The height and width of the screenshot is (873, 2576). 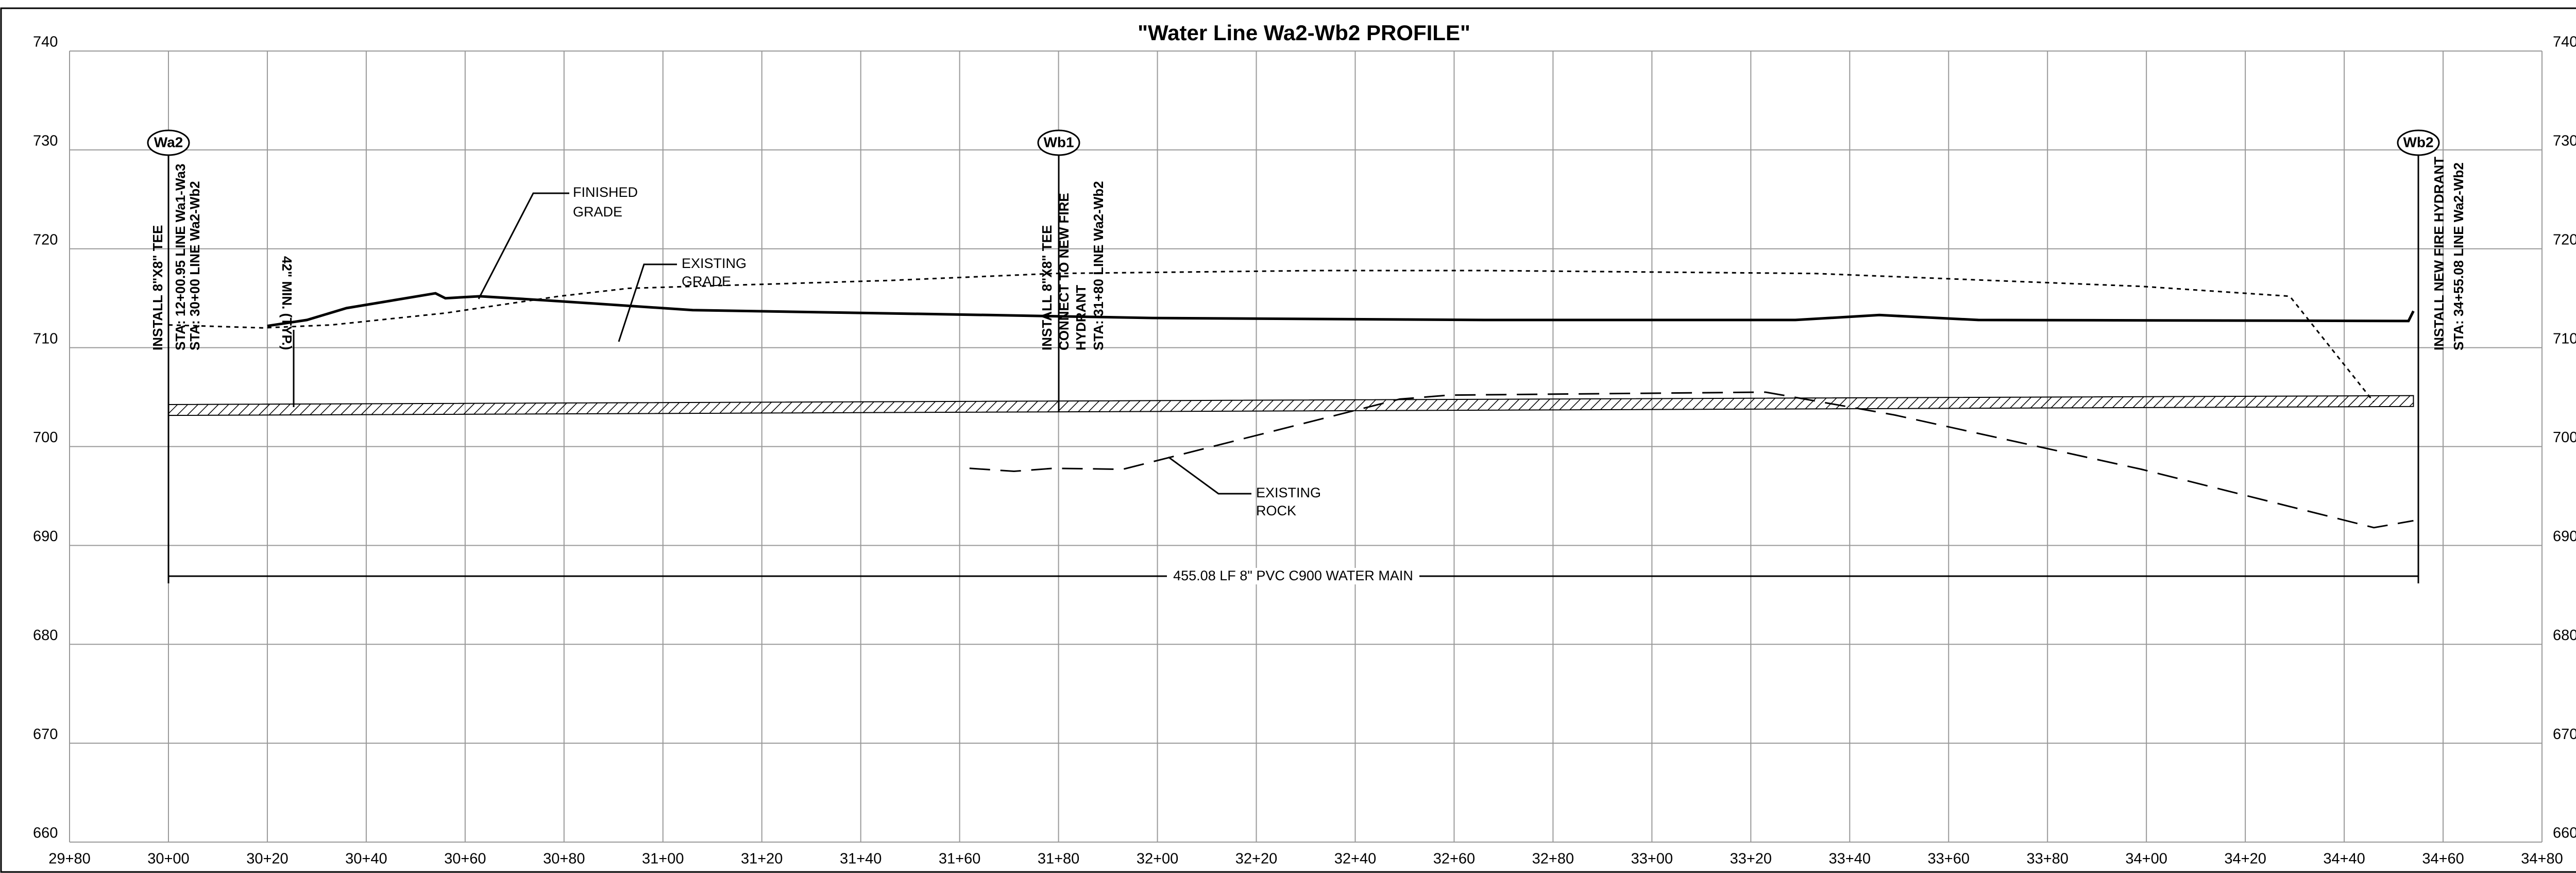 I want to click on note: STA: 34+55.08 LINE Wa2-Wb2, so click(x=2458, y=256).